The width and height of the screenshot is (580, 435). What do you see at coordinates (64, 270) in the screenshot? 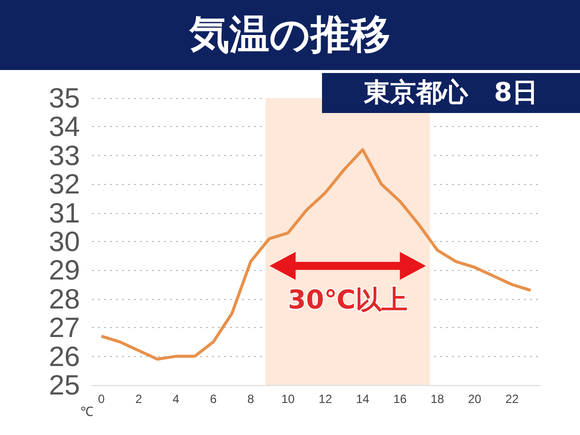
I see `y-tick-label: 29` at bounding box center [64, 270].